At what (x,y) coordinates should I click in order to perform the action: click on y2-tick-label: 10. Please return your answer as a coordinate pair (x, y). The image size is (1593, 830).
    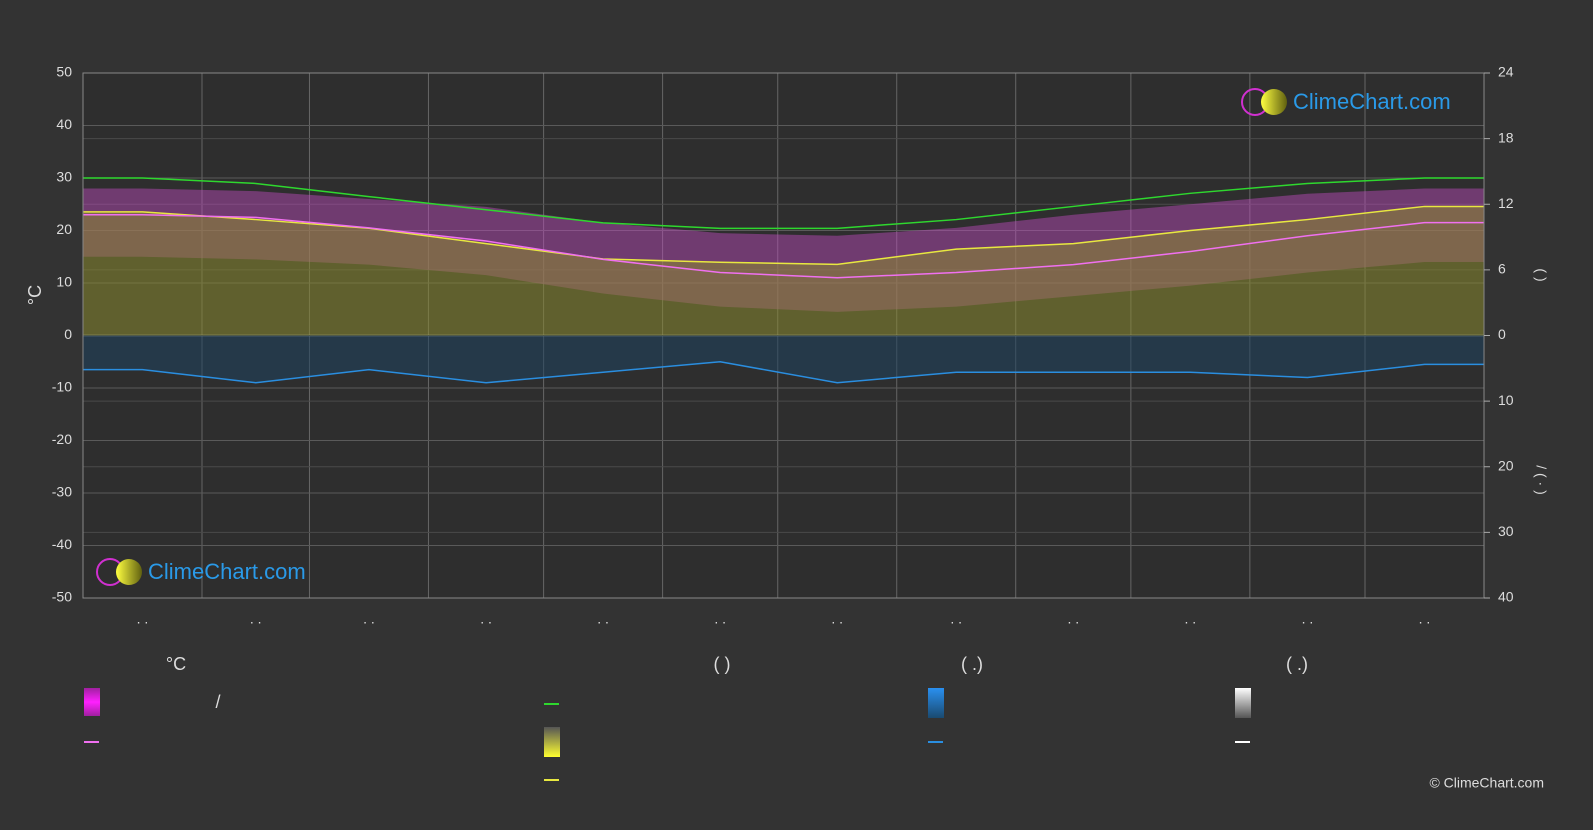
    Looking at the image, I should click on (1506, 400).